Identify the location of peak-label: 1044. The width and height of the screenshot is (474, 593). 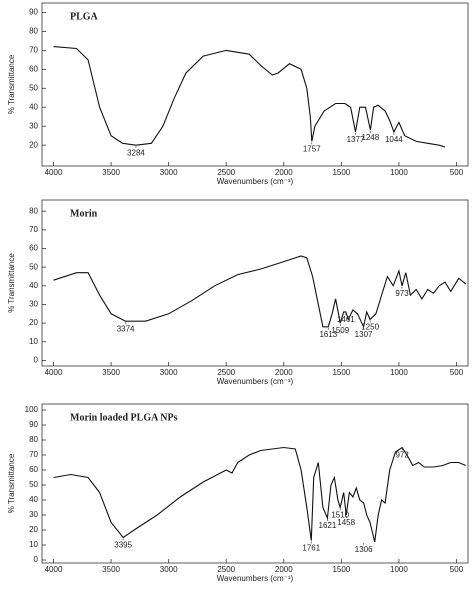
(394, 139).